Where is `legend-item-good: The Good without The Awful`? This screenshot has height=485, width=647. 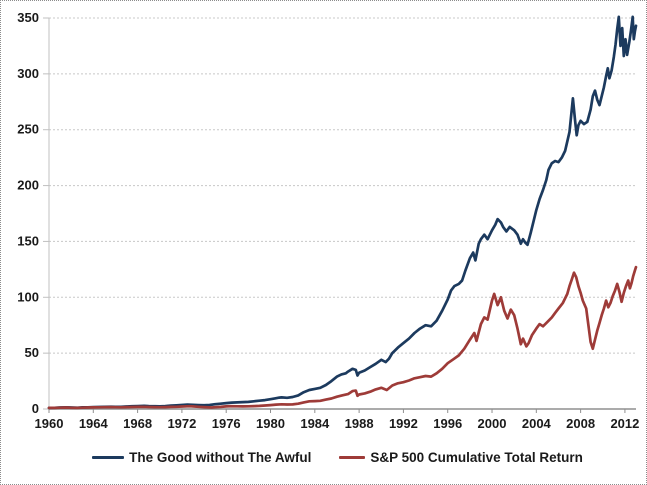 legend-item-good: The Good without The Awful is located at coordinates (201, 457).